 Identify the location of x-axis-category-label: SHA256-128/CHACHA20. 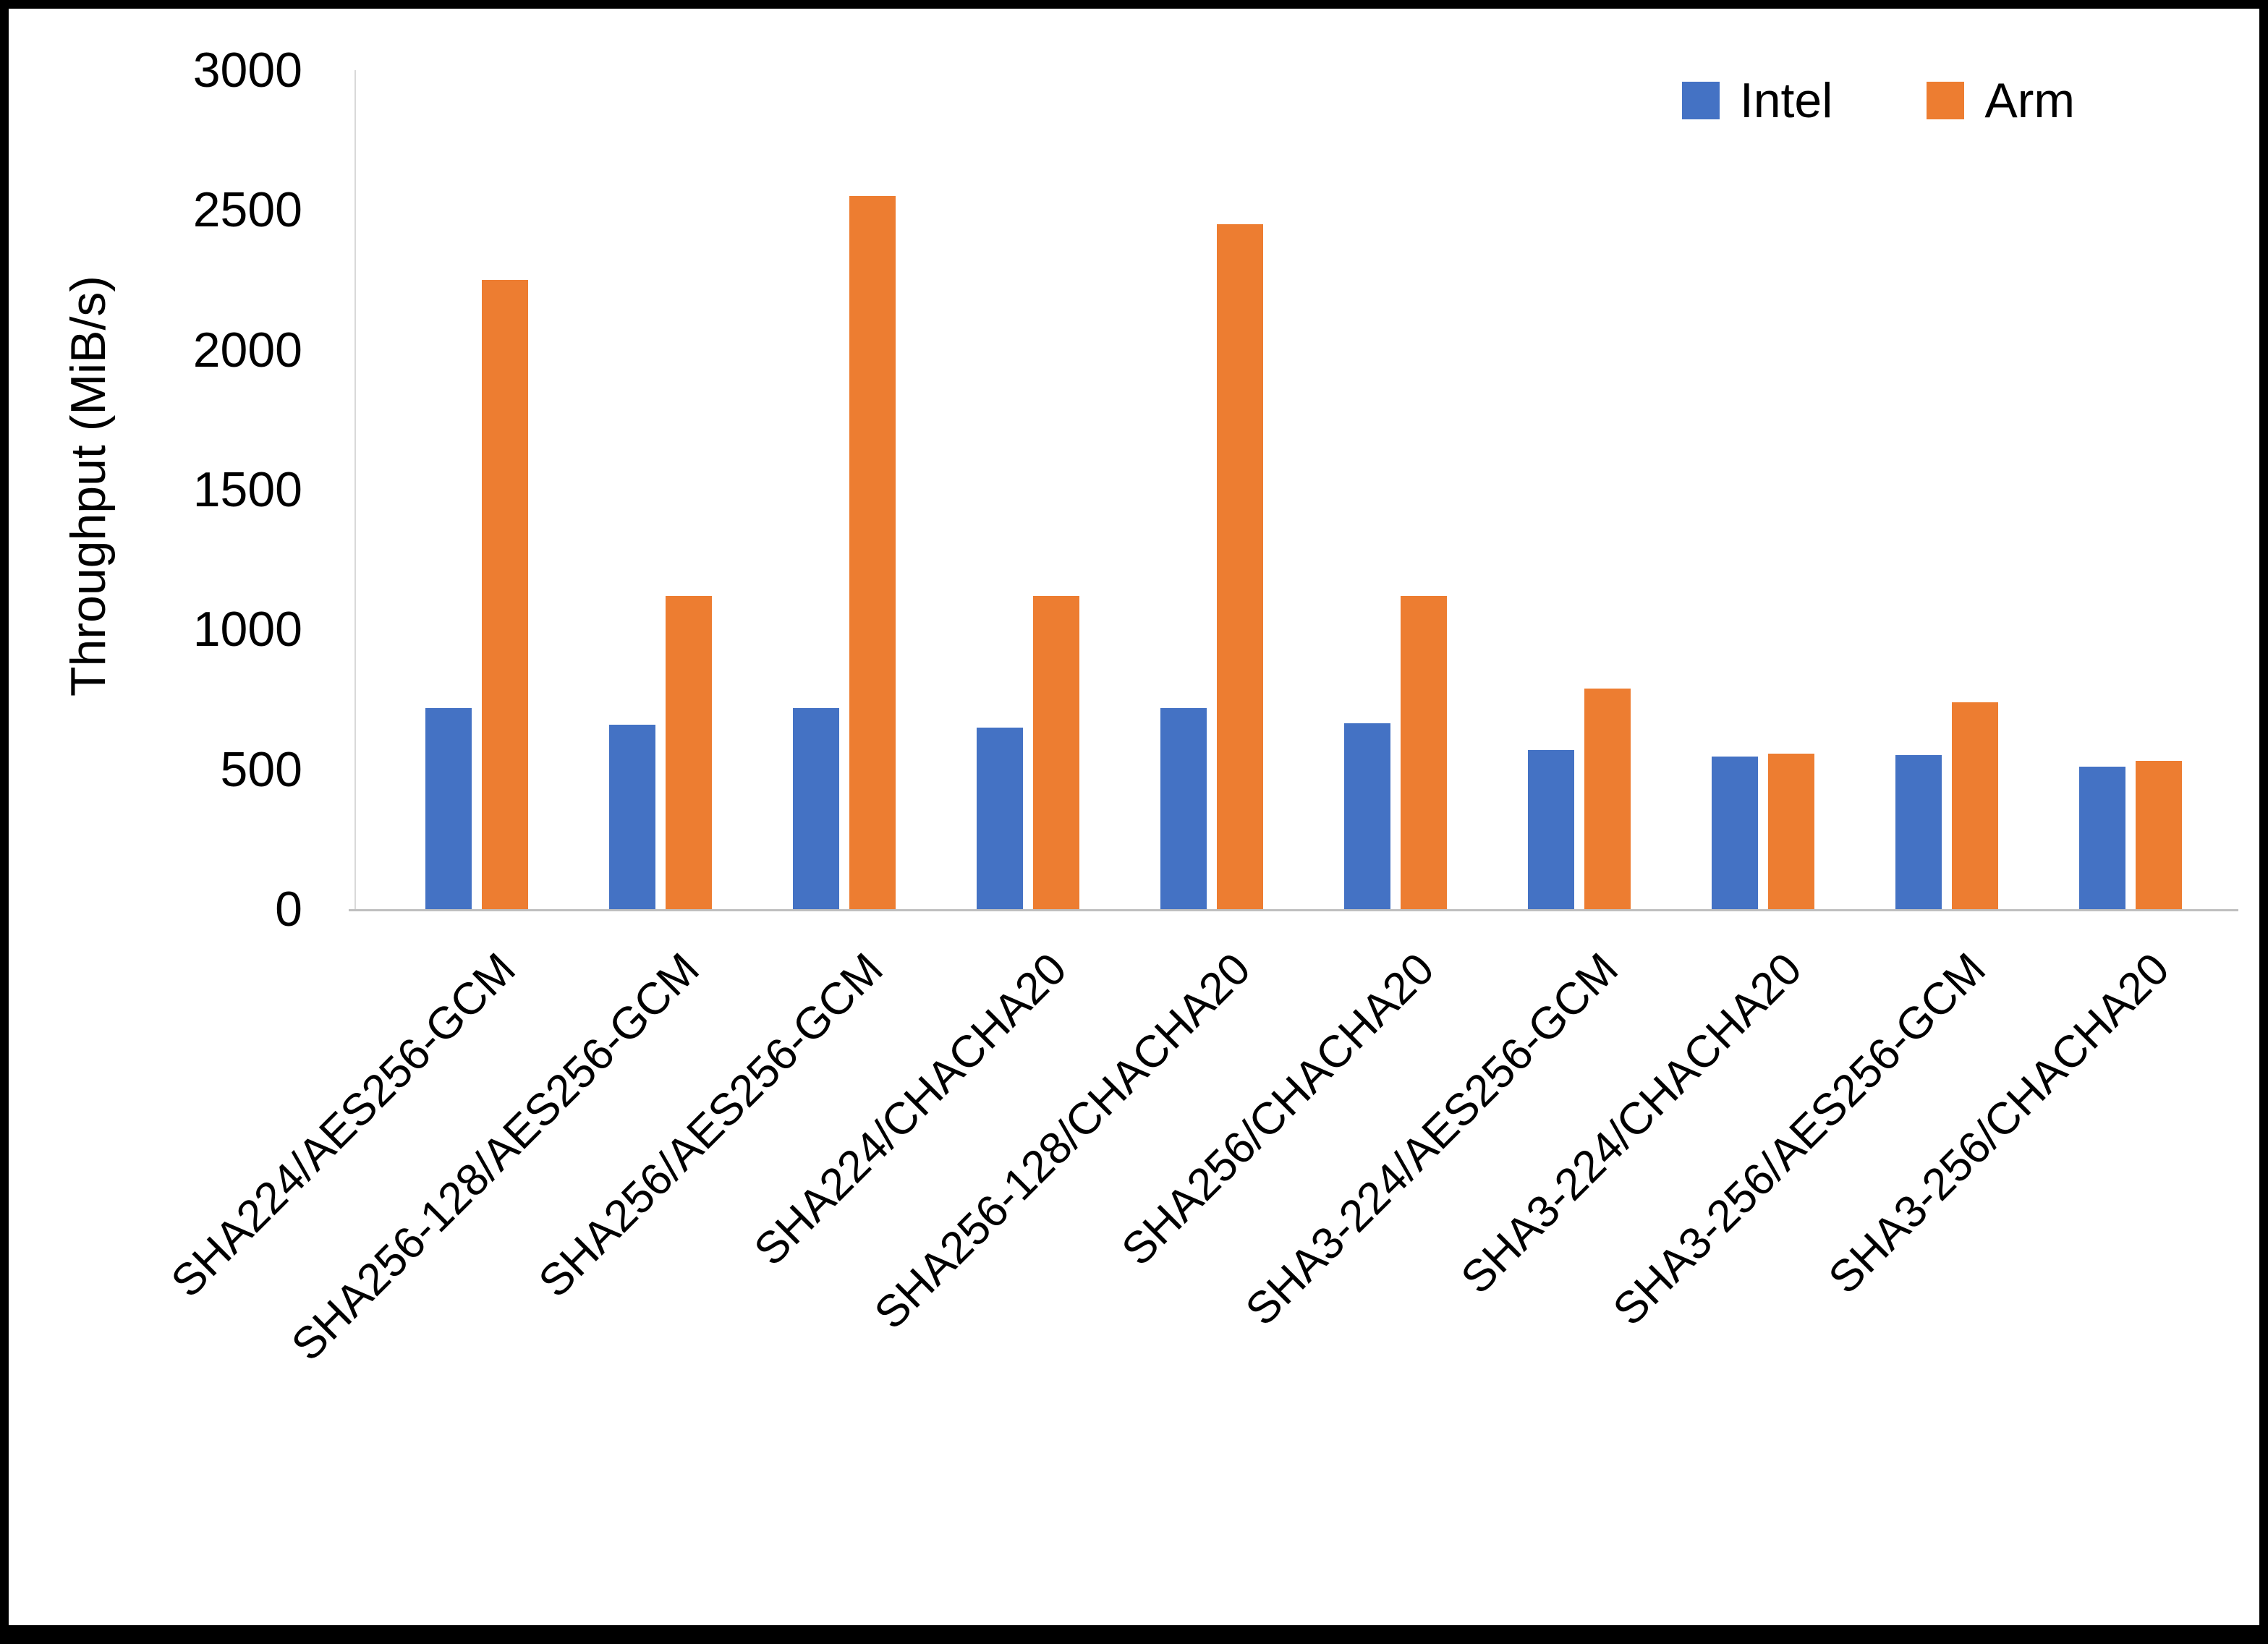
(1062, 1141).